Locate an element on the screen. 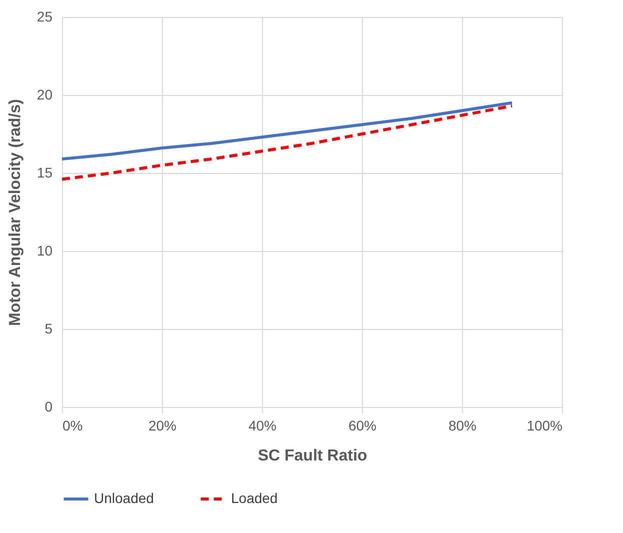 The height and width of the screenshot is (533, 623). x-tick-label: 0% is located at coordinates (72, 426).